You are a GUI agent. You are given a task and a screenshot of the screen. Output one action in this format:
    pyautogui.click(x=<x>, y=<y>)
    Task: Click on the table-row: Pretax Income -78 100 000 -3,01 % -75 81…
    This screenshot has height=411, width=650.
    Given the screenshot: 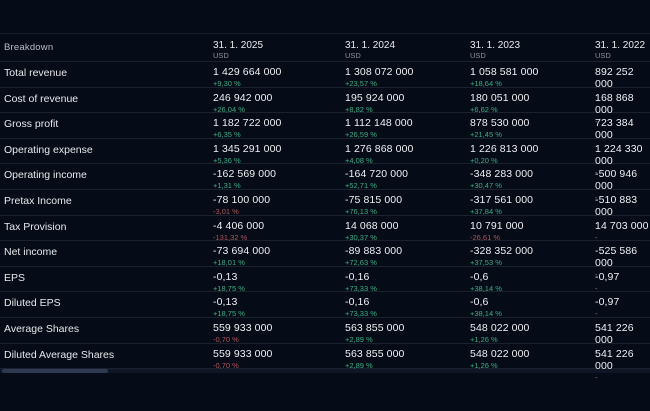 What is the action you would take?
    pyautogui.click(x=325, y=209)
    